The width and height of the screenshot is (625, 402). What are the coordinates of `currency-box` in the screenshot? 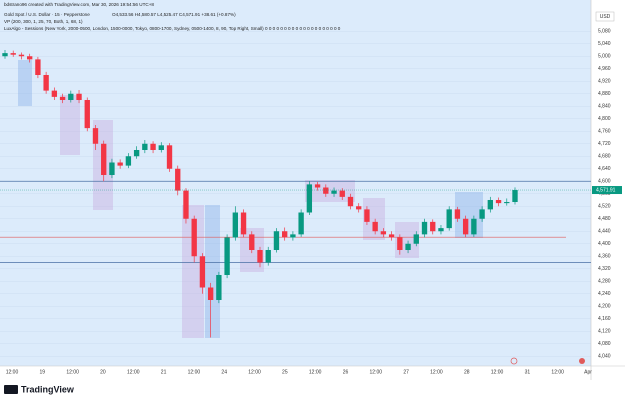 It's located at (605, 16).